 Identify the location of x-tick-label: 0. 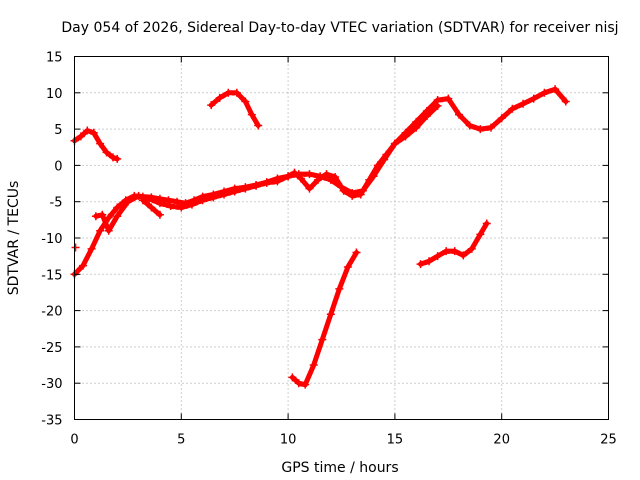
(74, 440).